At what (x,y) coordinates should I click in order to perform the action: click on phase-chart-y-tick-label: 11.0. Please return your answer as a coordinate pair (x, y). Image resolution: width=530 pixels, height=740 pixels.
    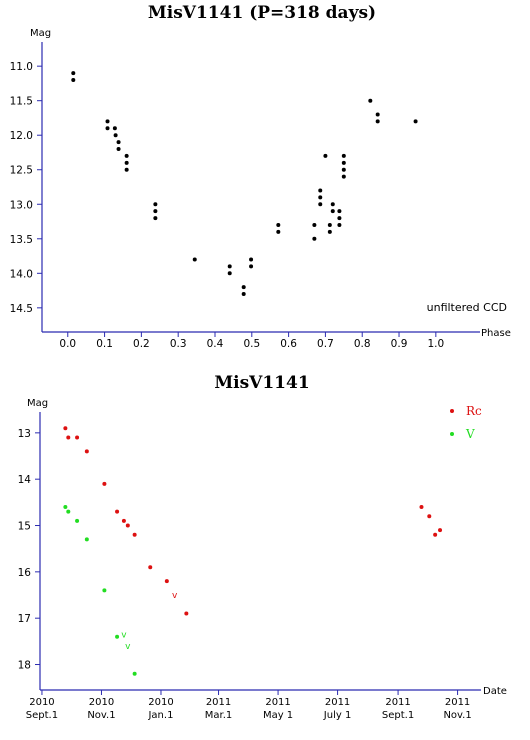
    Looking at the image, I should click on (21, 67).